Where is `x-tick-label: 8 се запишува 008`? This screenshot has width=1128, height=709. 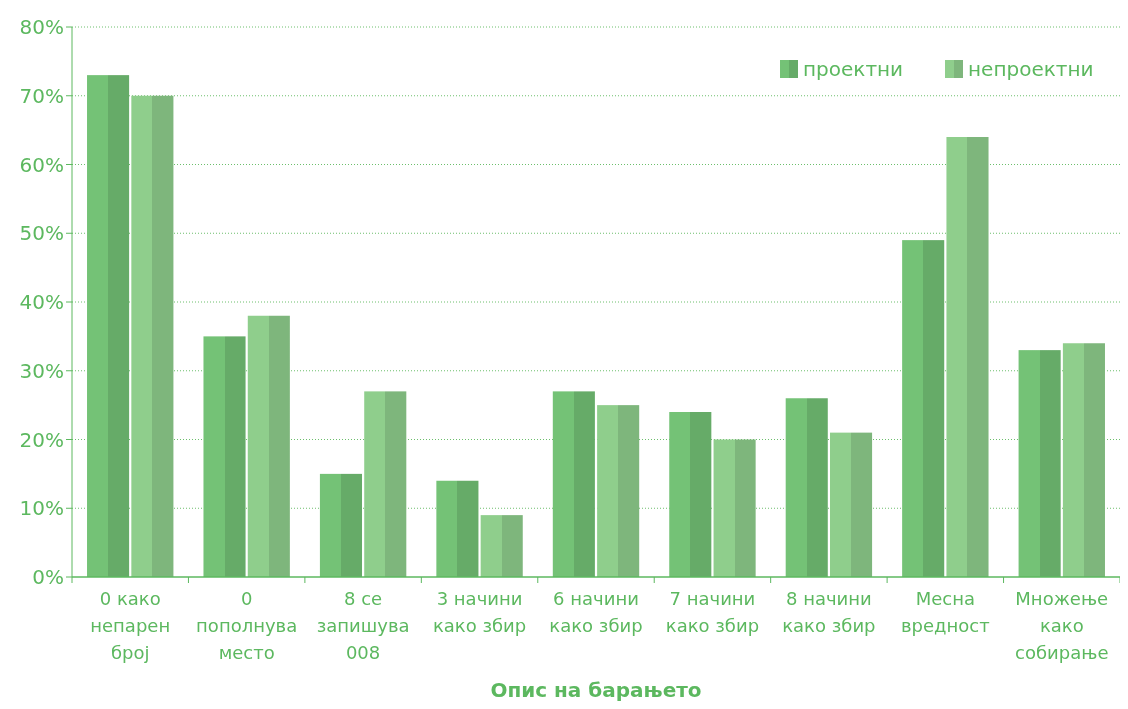
x-tick-label: 8 се запишува 008 is located at coordinates (363, 625).